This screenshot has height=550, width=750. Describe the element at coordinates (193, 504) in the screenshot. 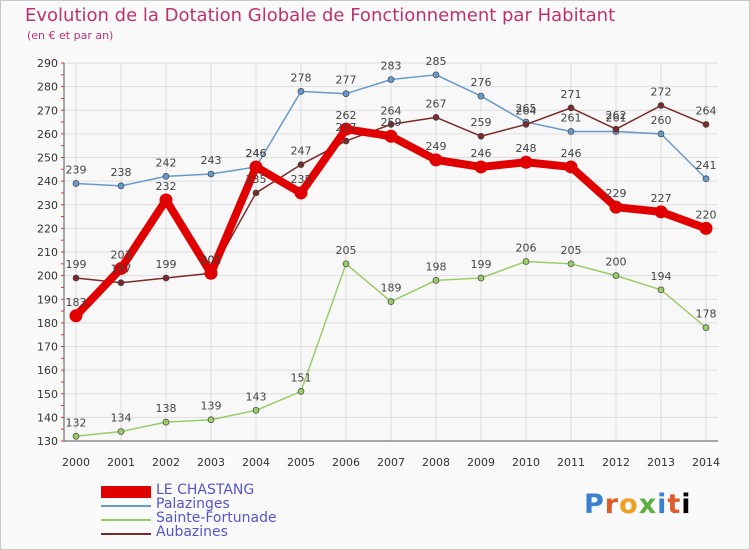

I see `legend-label: Palazinges` at that location.